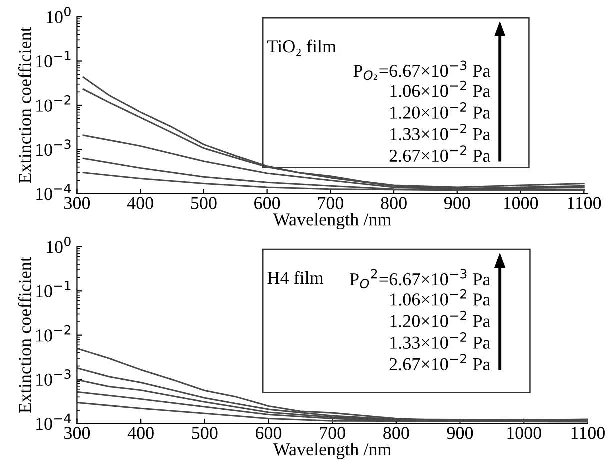  I want to click on annotation: P$_{O}$$^{2}$=6.67×10$^{−3}$ Pa, so click(420, 279).